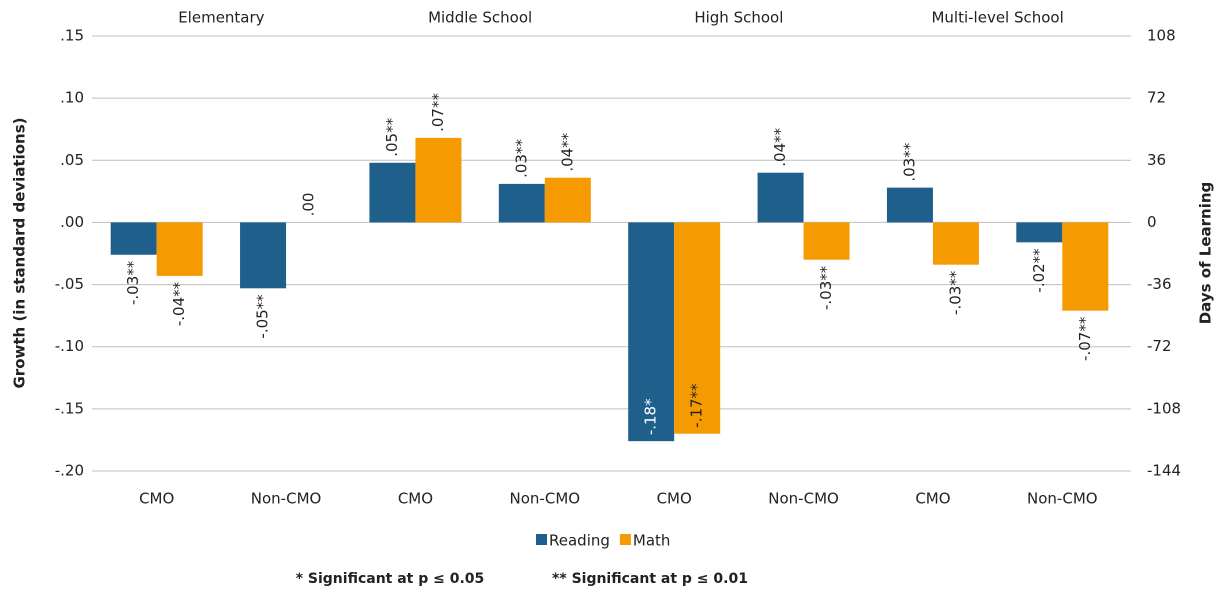 The width and height of the screenshot is (1223, 590). Describe the element at coordinates (579, 541) in the screenshot. I see `legend-label: Reading` at that location.